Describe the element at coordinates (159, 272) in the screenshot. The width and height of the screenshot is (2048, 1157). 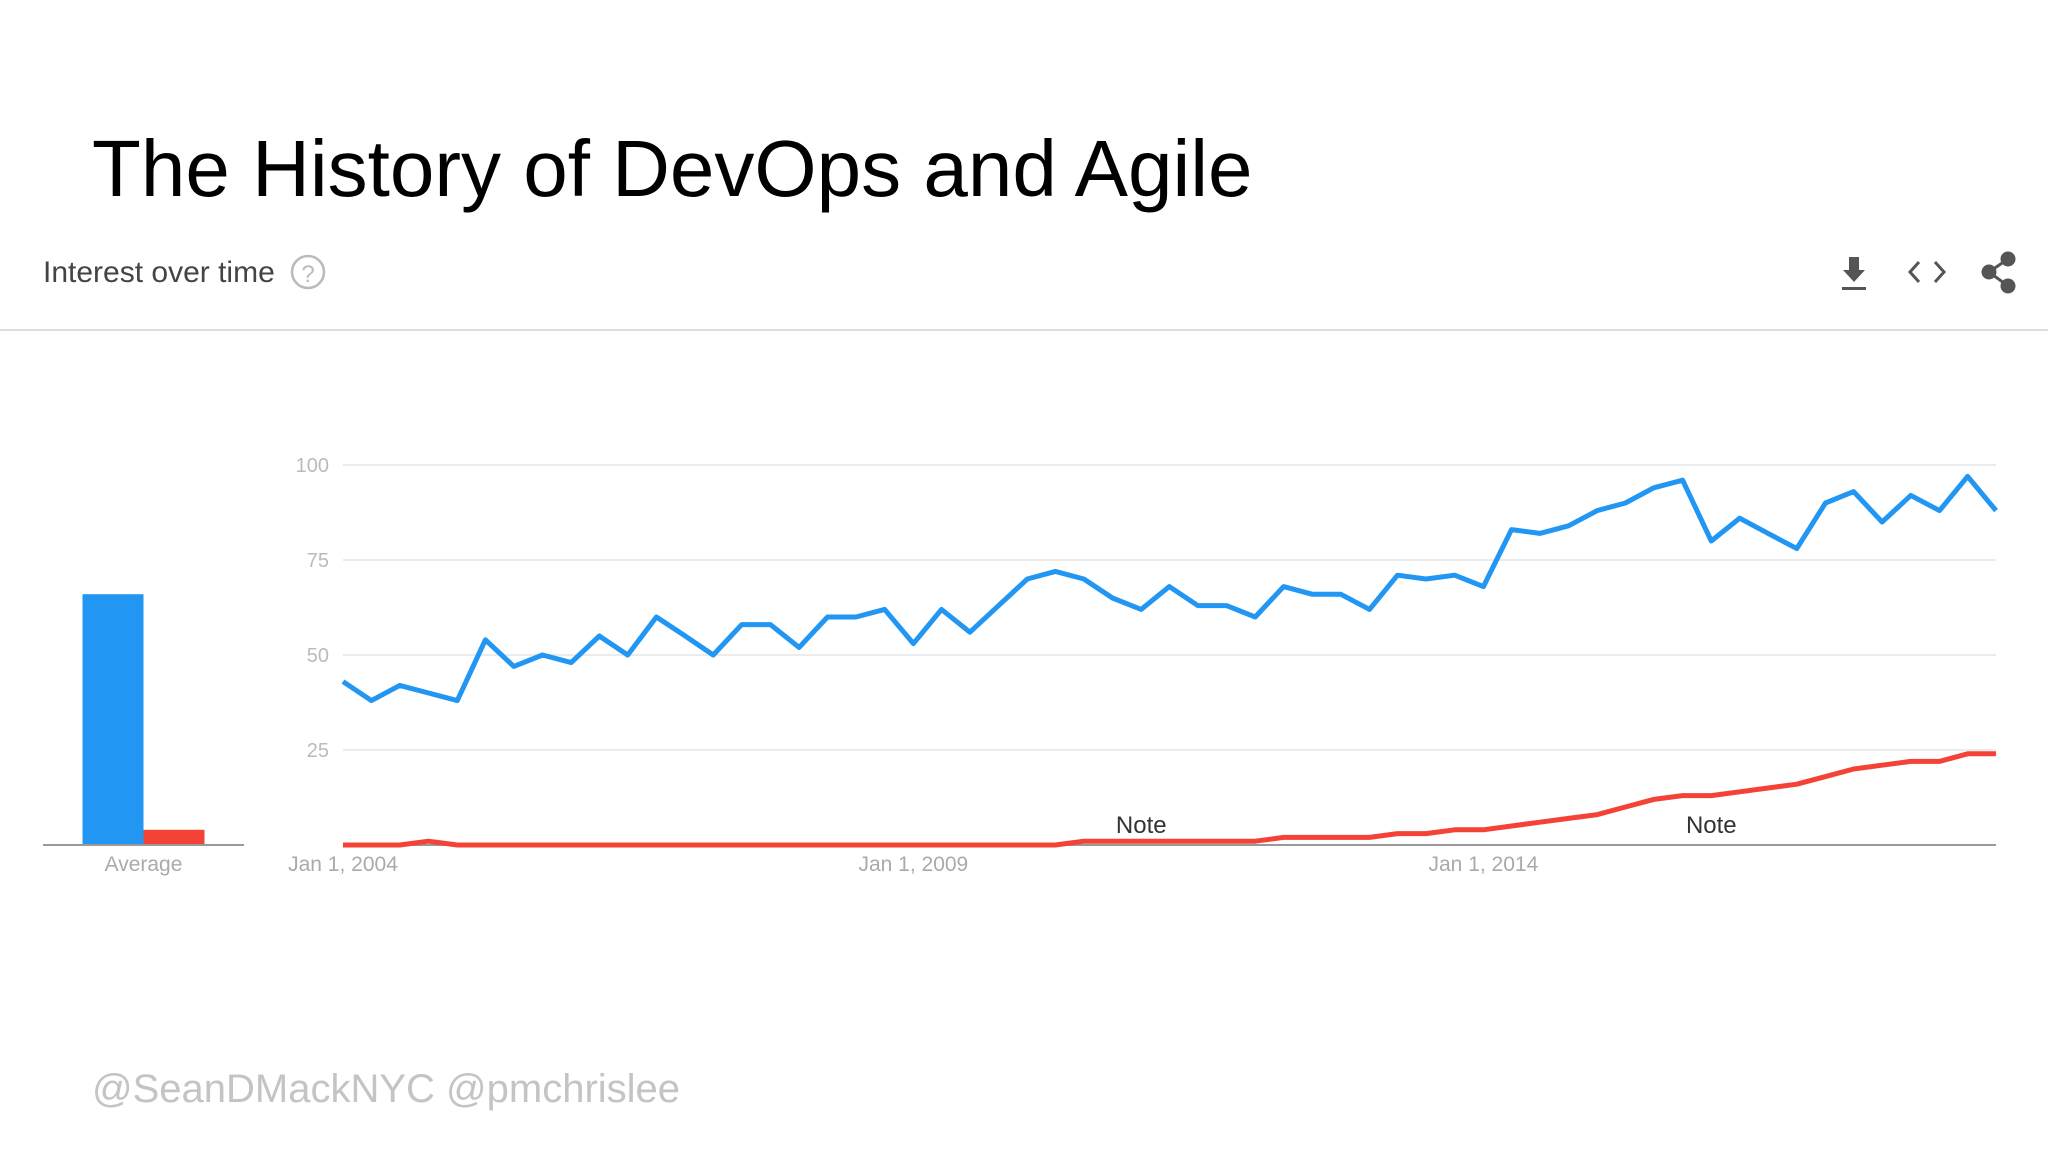
I see `chart-title: Interest over time` at that location.